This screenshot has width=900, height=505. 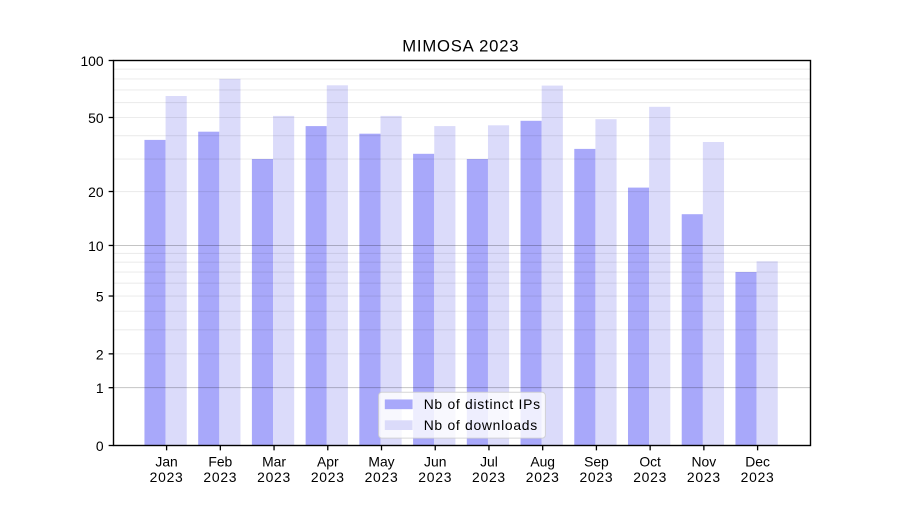 What do you see at coordinates (100, 446) in the screenshot?
I see `svg-text: 0` at bounding box center [100, 446].